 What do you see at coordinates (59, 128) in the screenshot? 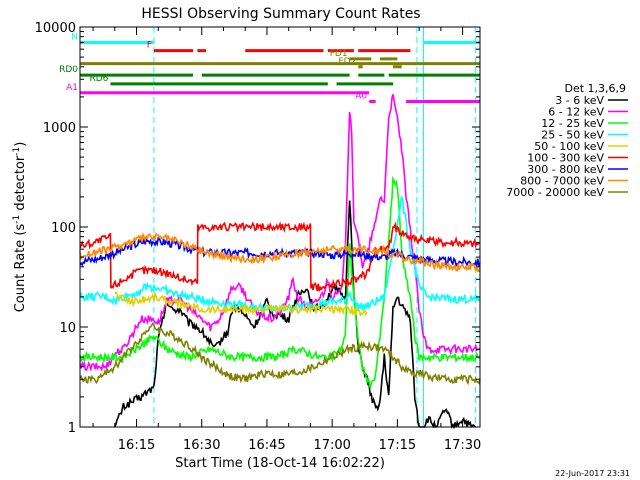
I see `y-tick-label: 1000` at bounding box center [59, 128].